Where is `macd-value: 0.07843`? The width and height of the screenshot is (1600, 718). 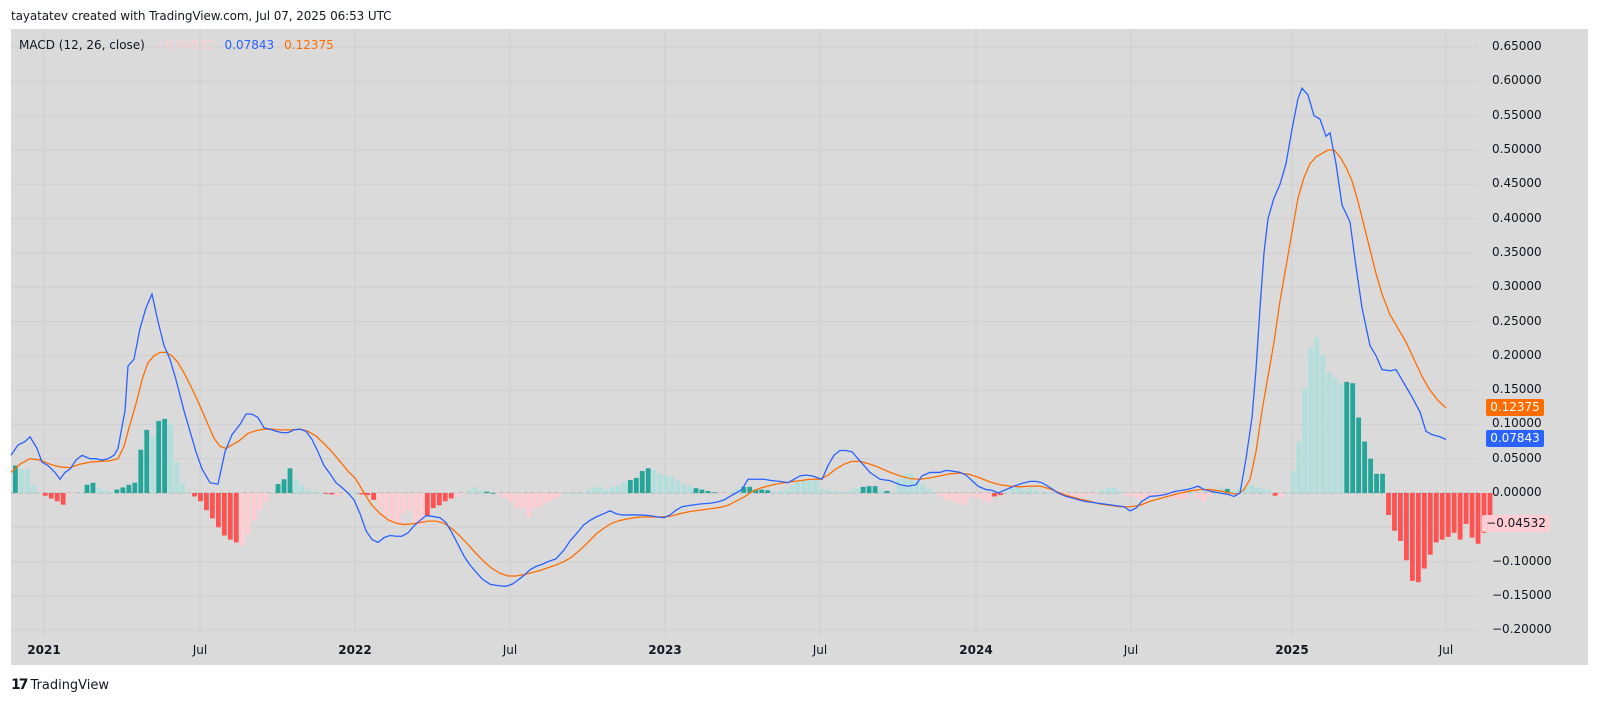
macd-value: 0.07843 is located at coordinates (249, 45).